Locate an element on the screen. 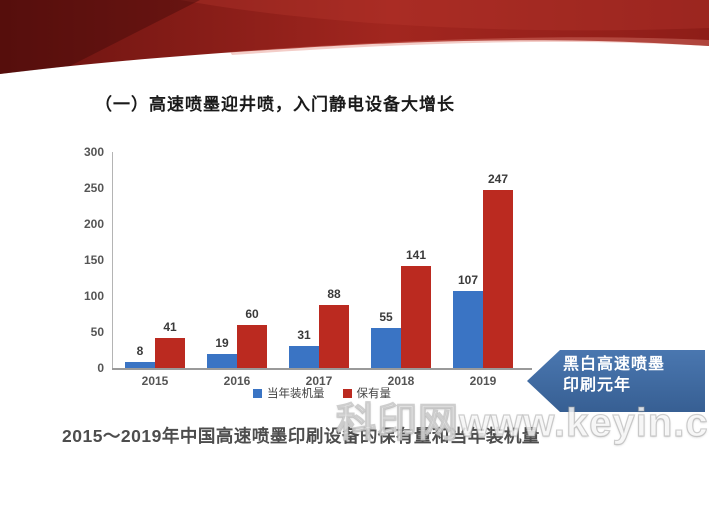 This screenshot has width=709, height=531. callout-line1: 黑白高速喷墨 is located at coordinates (614, 364).